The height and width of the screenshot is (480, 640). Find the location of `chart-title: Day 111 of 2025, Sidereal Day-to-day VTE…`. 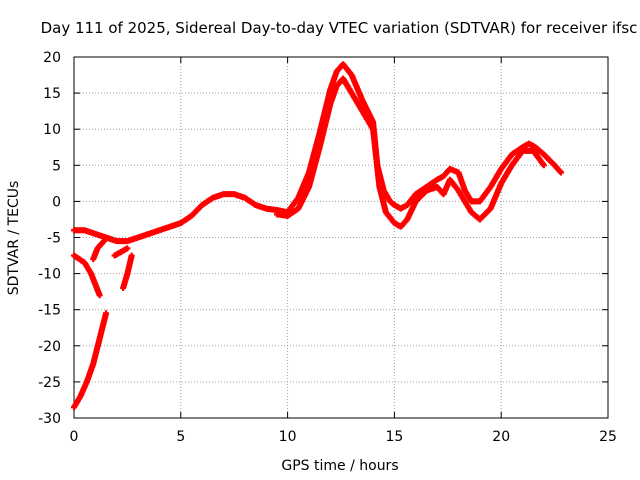

chart-title: Day 111 of 2025, Sidereal Day-to-day VTE… is located at coordinates (339, 28).